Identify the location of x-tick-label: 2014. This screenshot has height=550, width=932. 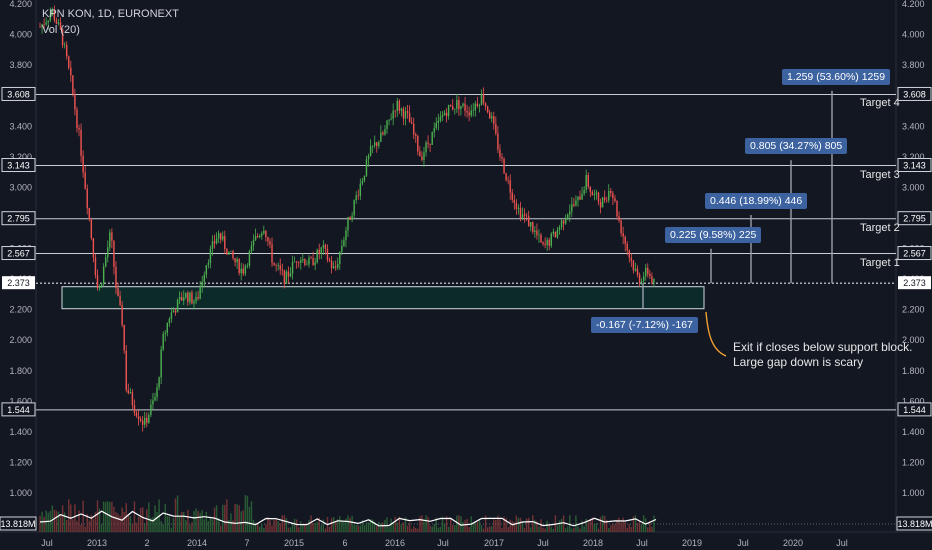
(197, 543).